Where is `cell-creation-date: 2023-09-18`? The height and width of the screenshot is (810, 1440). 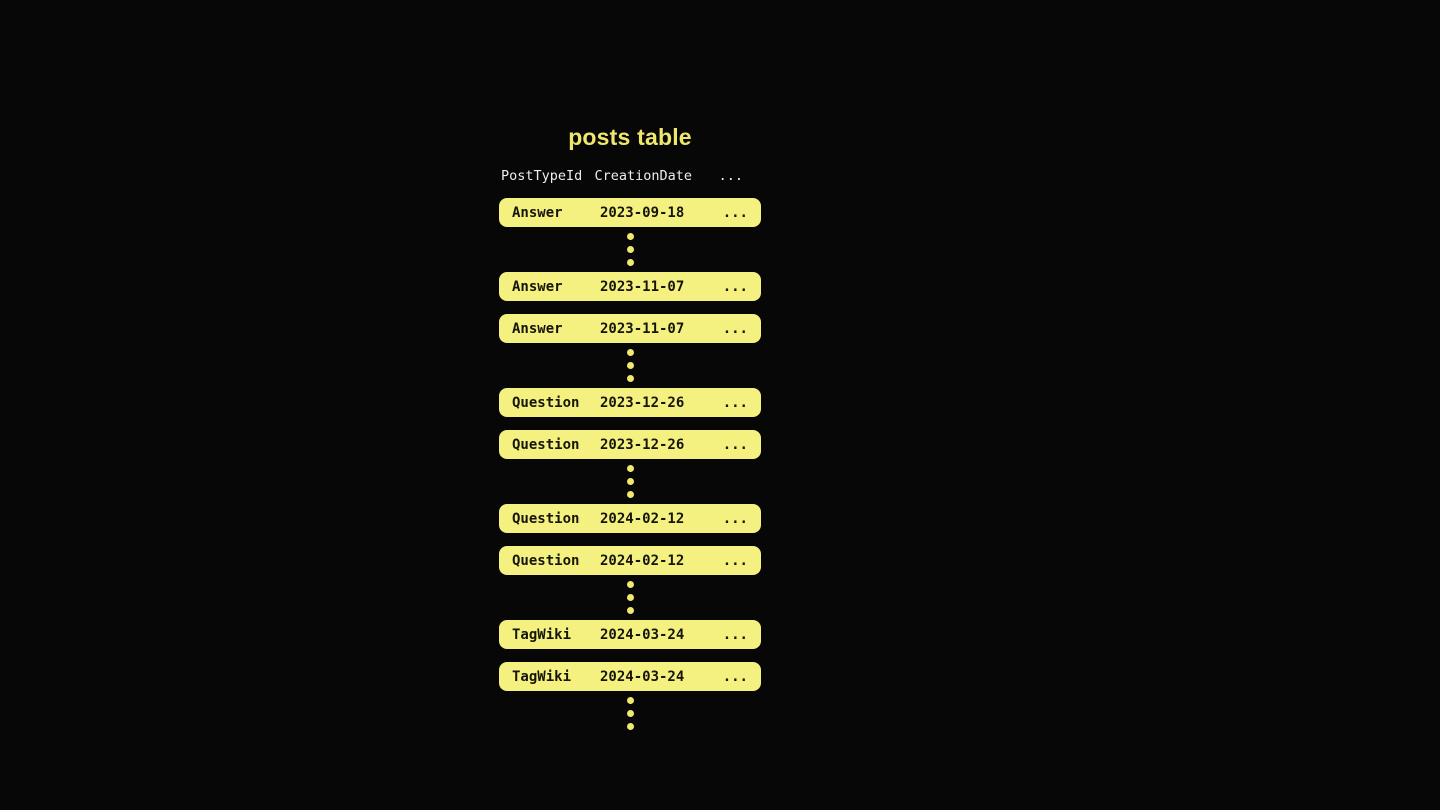
cell-creation-date: 2023-09-18 is located at coordinates (642, 212).